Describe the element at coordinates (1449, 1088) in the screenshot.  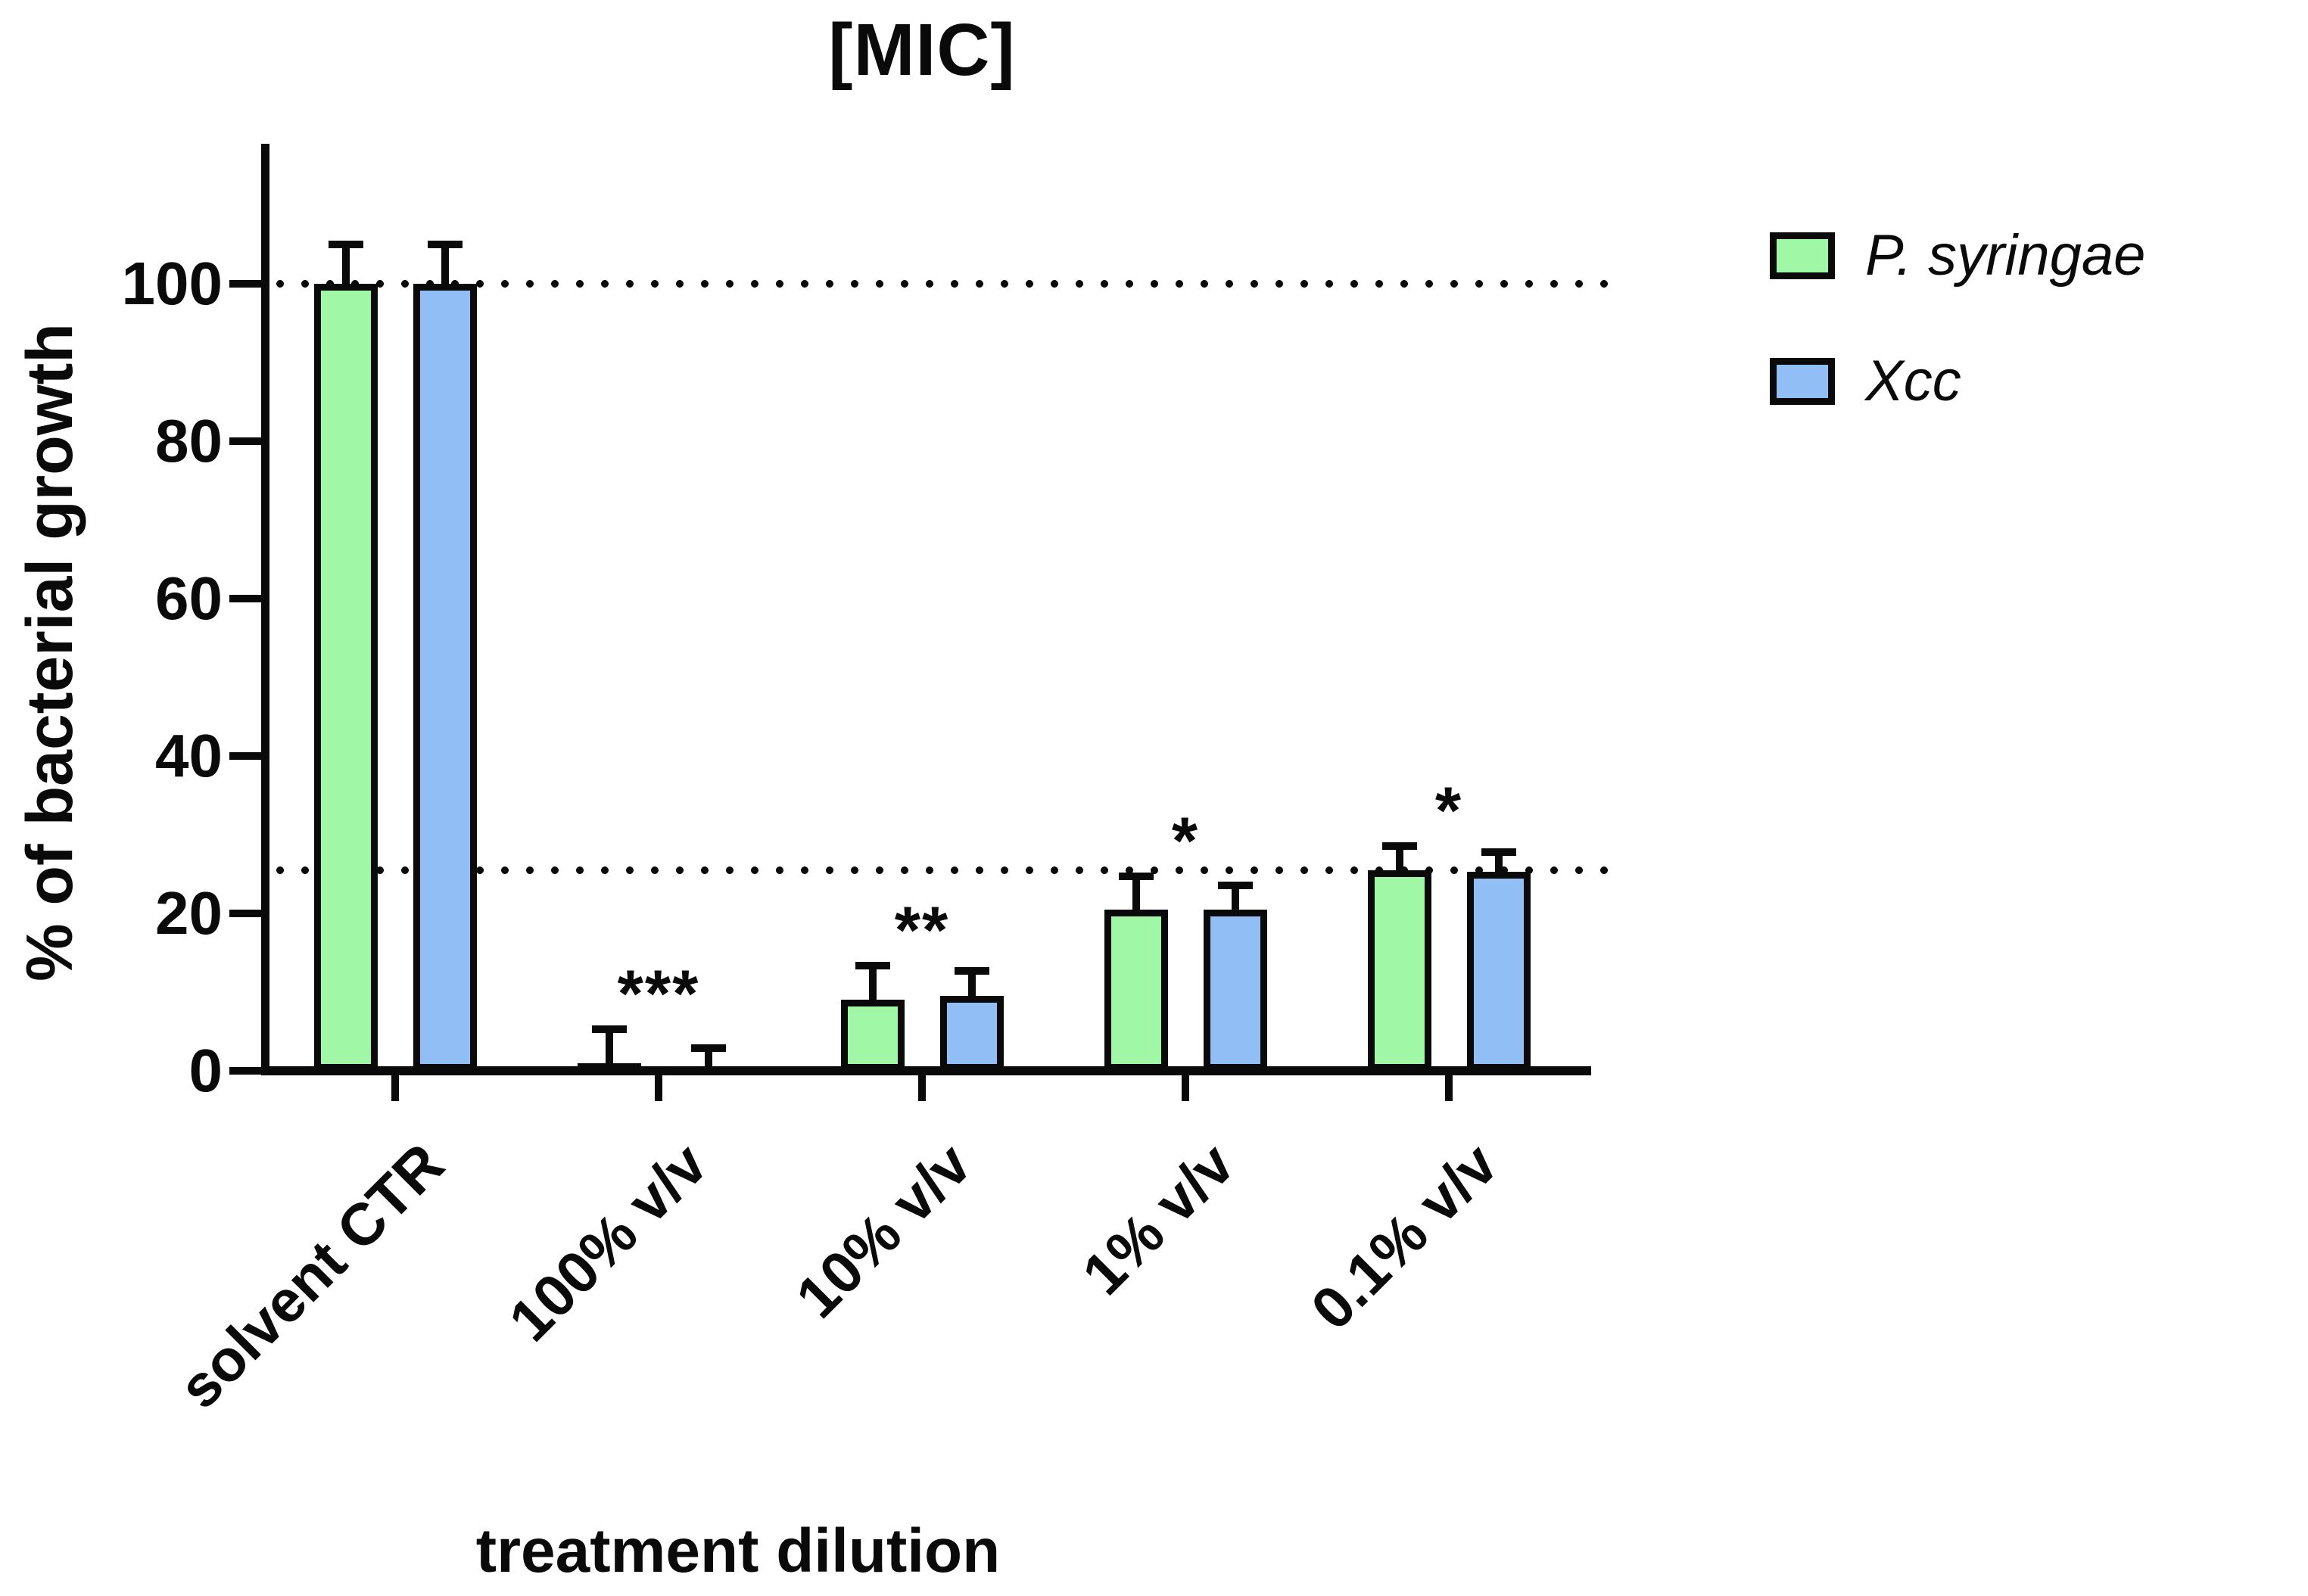
I see `x-tick-0-1-v-v` at that location.